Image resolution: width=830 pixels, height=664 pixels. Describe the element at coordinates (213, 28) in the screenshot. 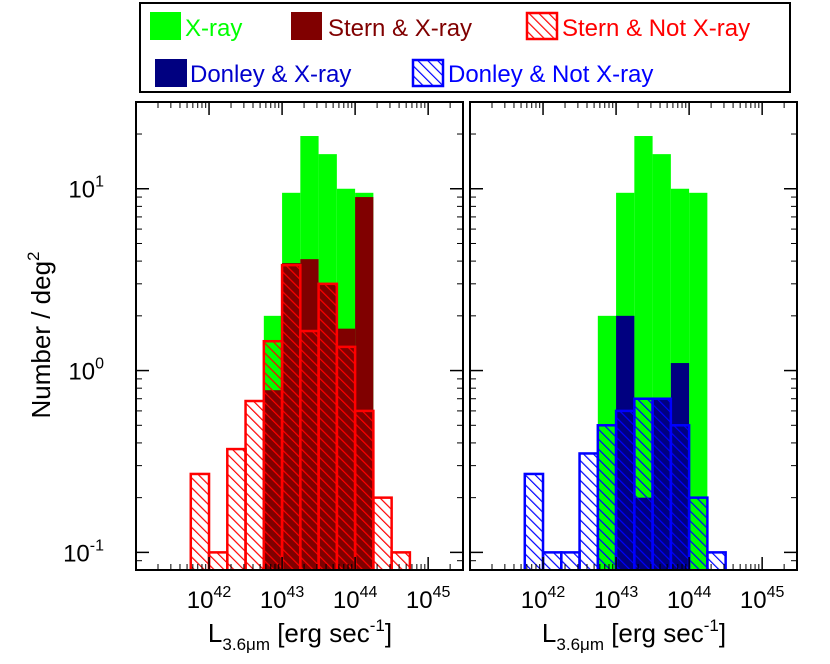

I see `legend-label-xray: X-ray` at that location.